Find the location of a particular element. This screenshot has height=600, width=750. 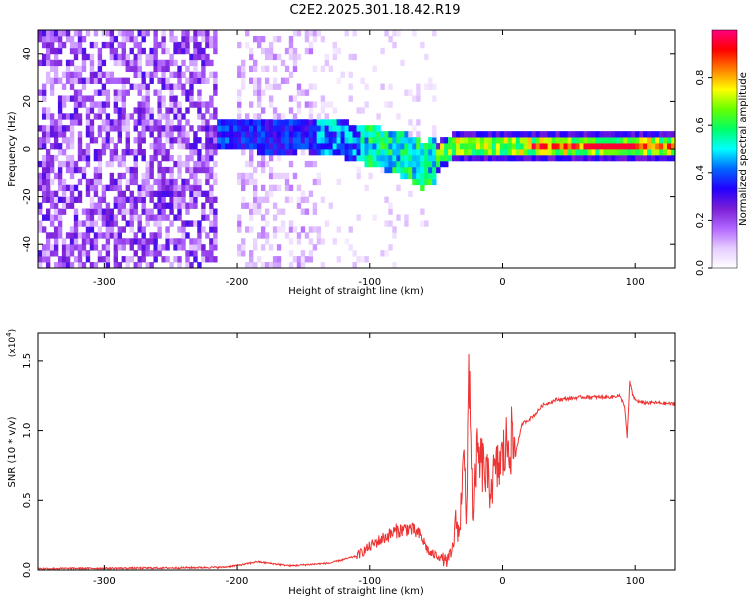

colorbar-tick-label: 0.8 is located at coordinates (700, 78).